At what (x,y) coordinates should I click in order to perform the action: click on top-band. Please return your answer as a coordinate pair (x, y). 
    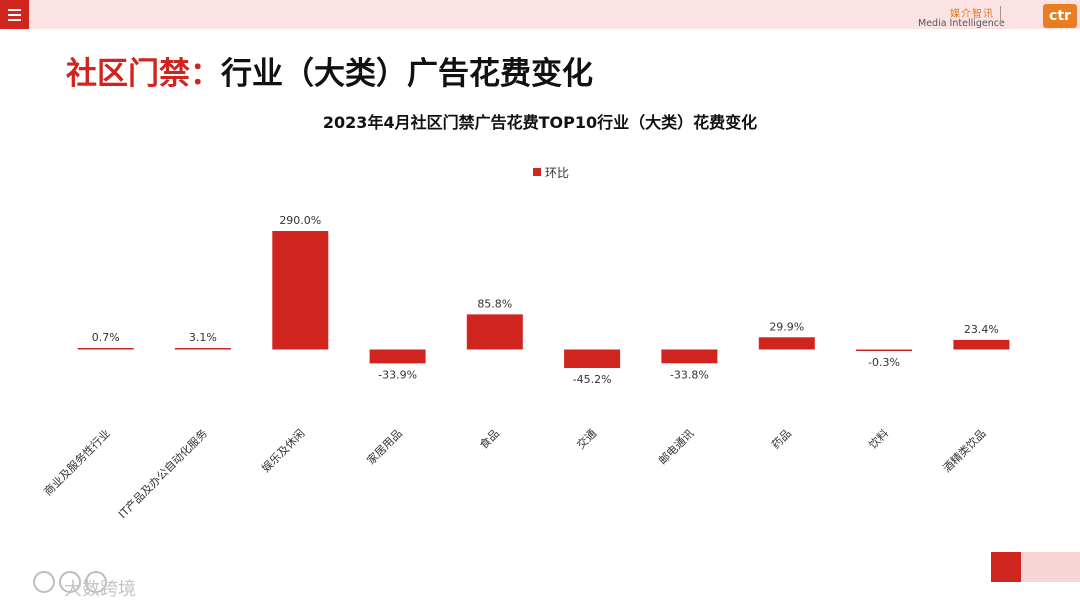
    Looking at the image, I should click on (540, 14).